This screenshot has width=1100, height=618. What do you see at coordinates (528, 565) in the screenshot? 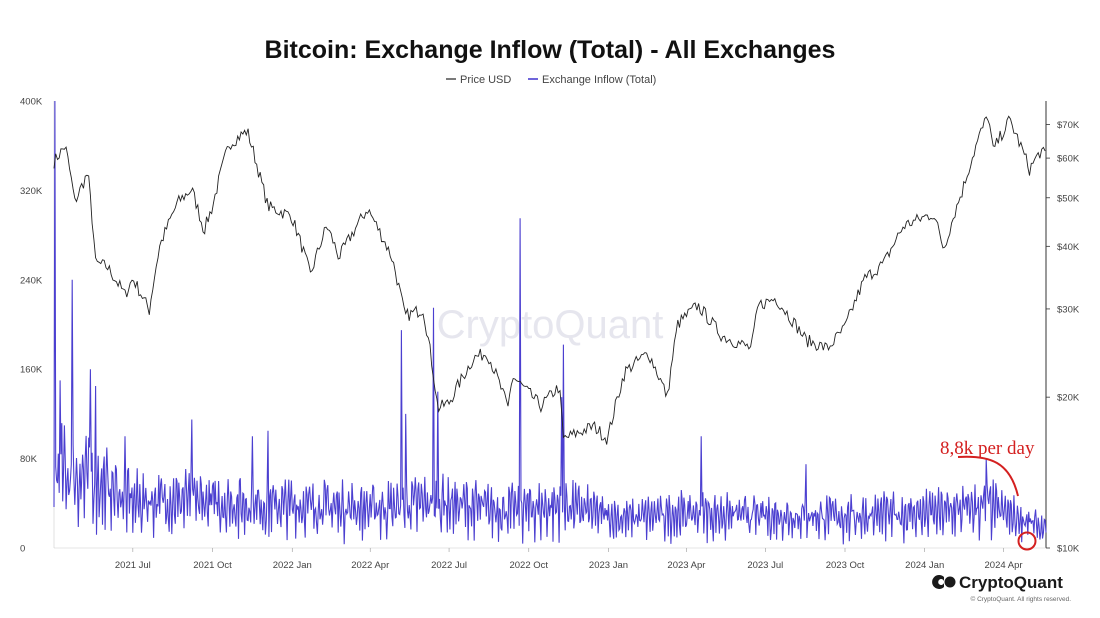
I see `x-tick-label: 2022 Oct` at bounding box center [528, 565].